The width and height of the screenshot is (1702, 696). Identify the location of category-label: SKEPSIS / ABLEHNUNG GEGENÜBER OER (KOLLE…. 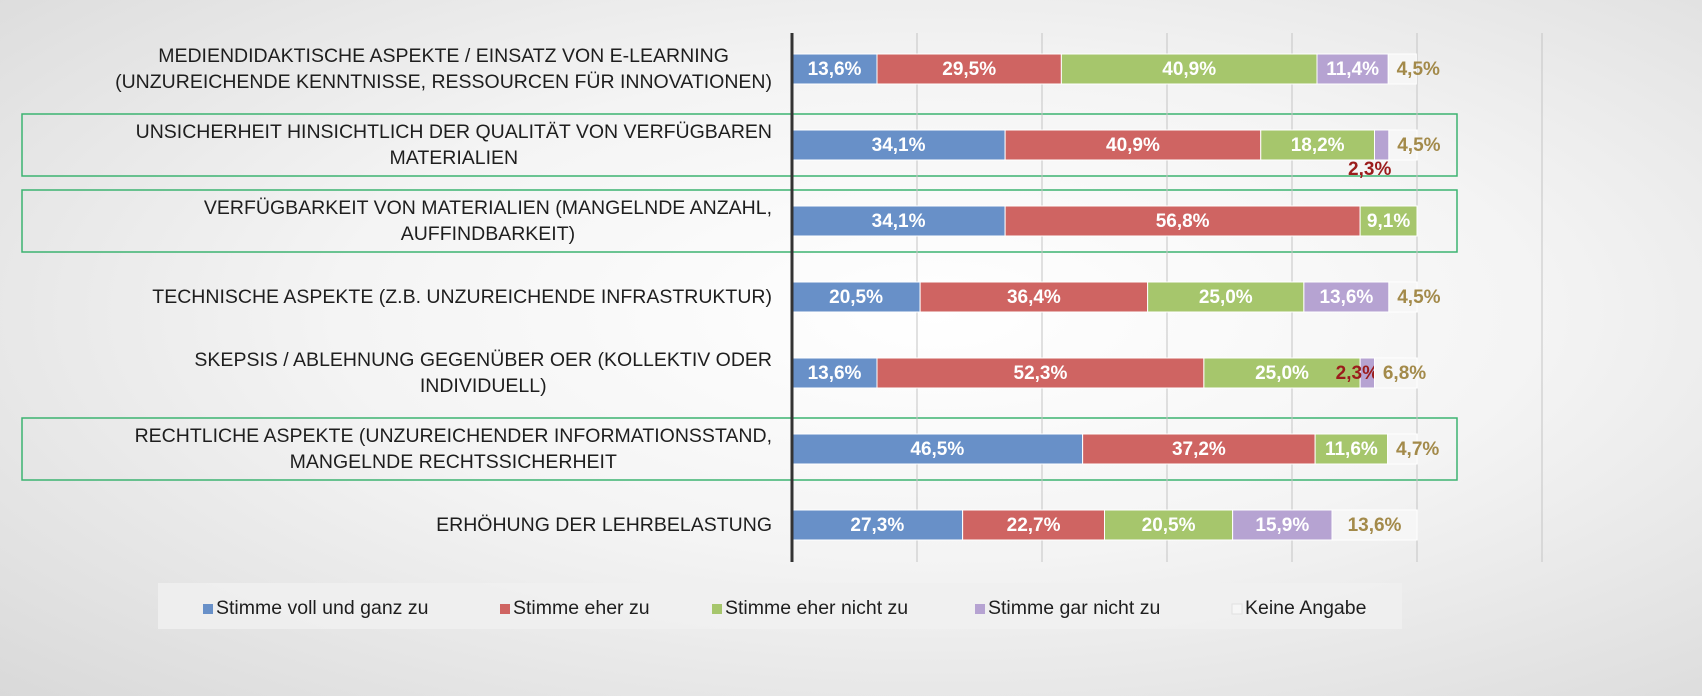
(386, 373).